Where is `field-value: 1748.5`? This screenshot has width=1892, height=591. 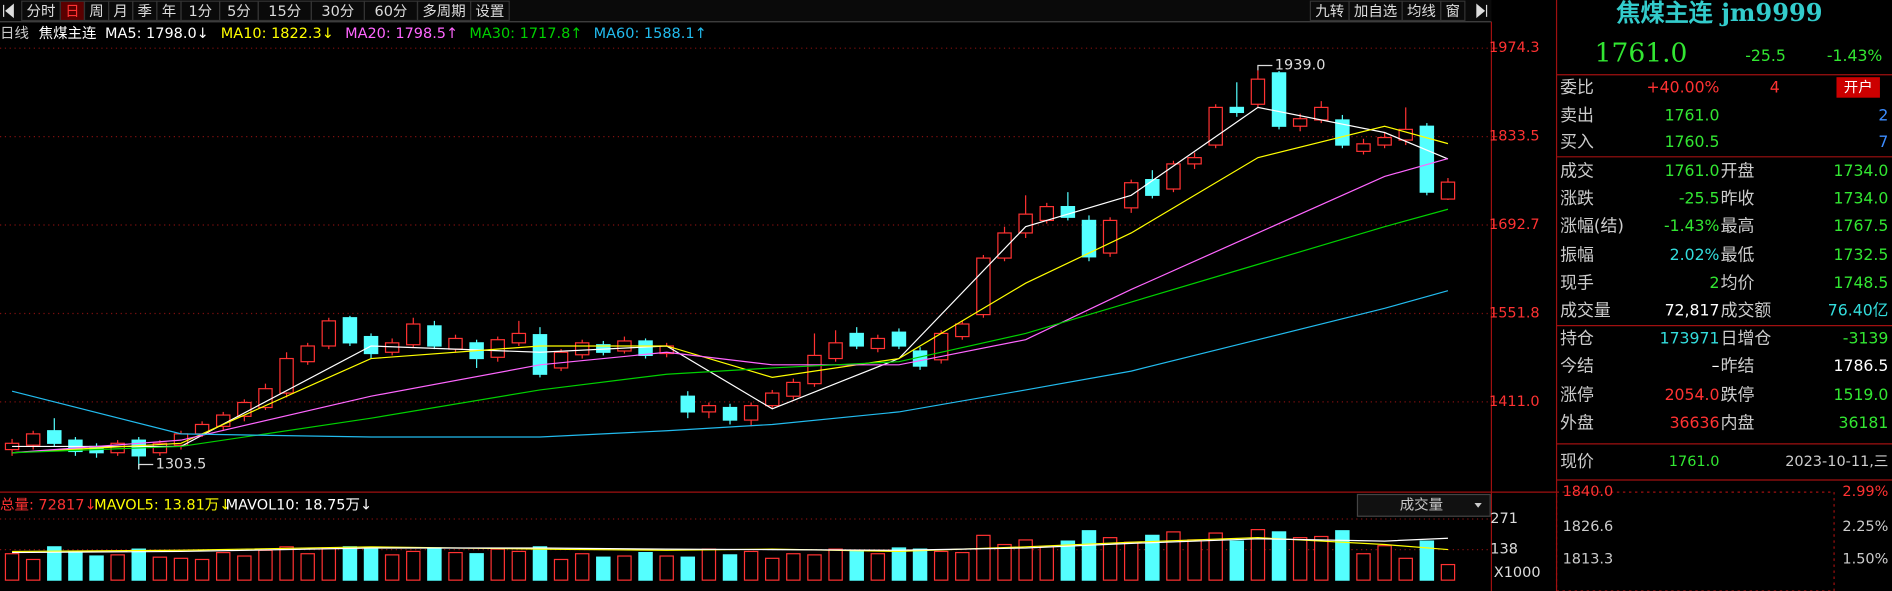
field-value: 1748.5 is located at coordinates (1861, 282).